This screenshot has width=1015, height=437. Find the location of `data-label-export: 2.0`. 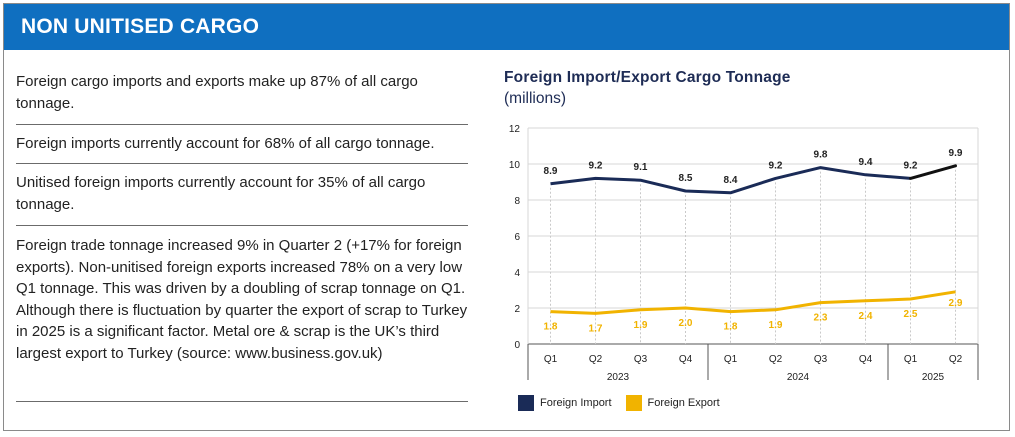

data-label-export: 2.0 is located at coordinates (686, 323).